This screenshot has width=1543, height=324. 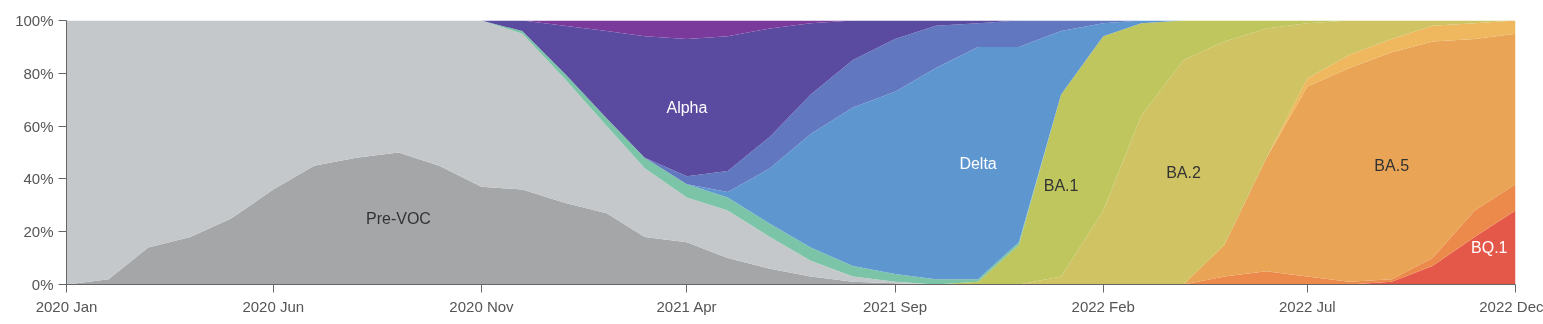 I want to click on x-tick-label: 2020 Nov, so click(x=482, y=306).